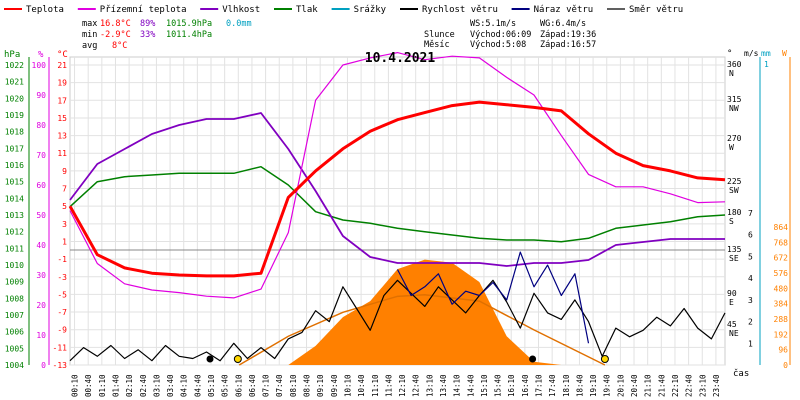 The image size is (800, 400). I want to click on rain-unit: mm, so click(766, 53).